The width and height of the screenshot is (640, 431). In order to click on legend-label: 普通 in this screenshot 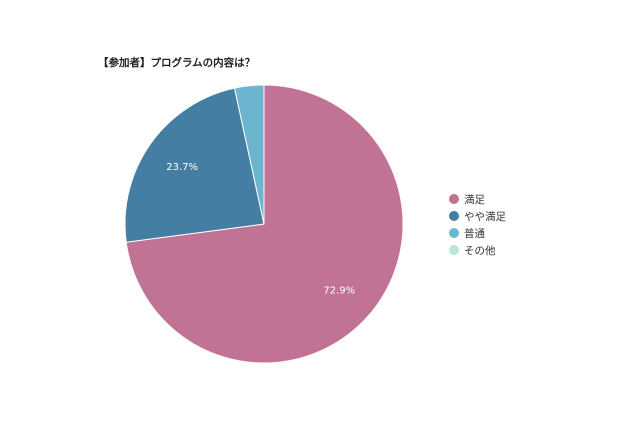, I will do `click(474, 233)`.